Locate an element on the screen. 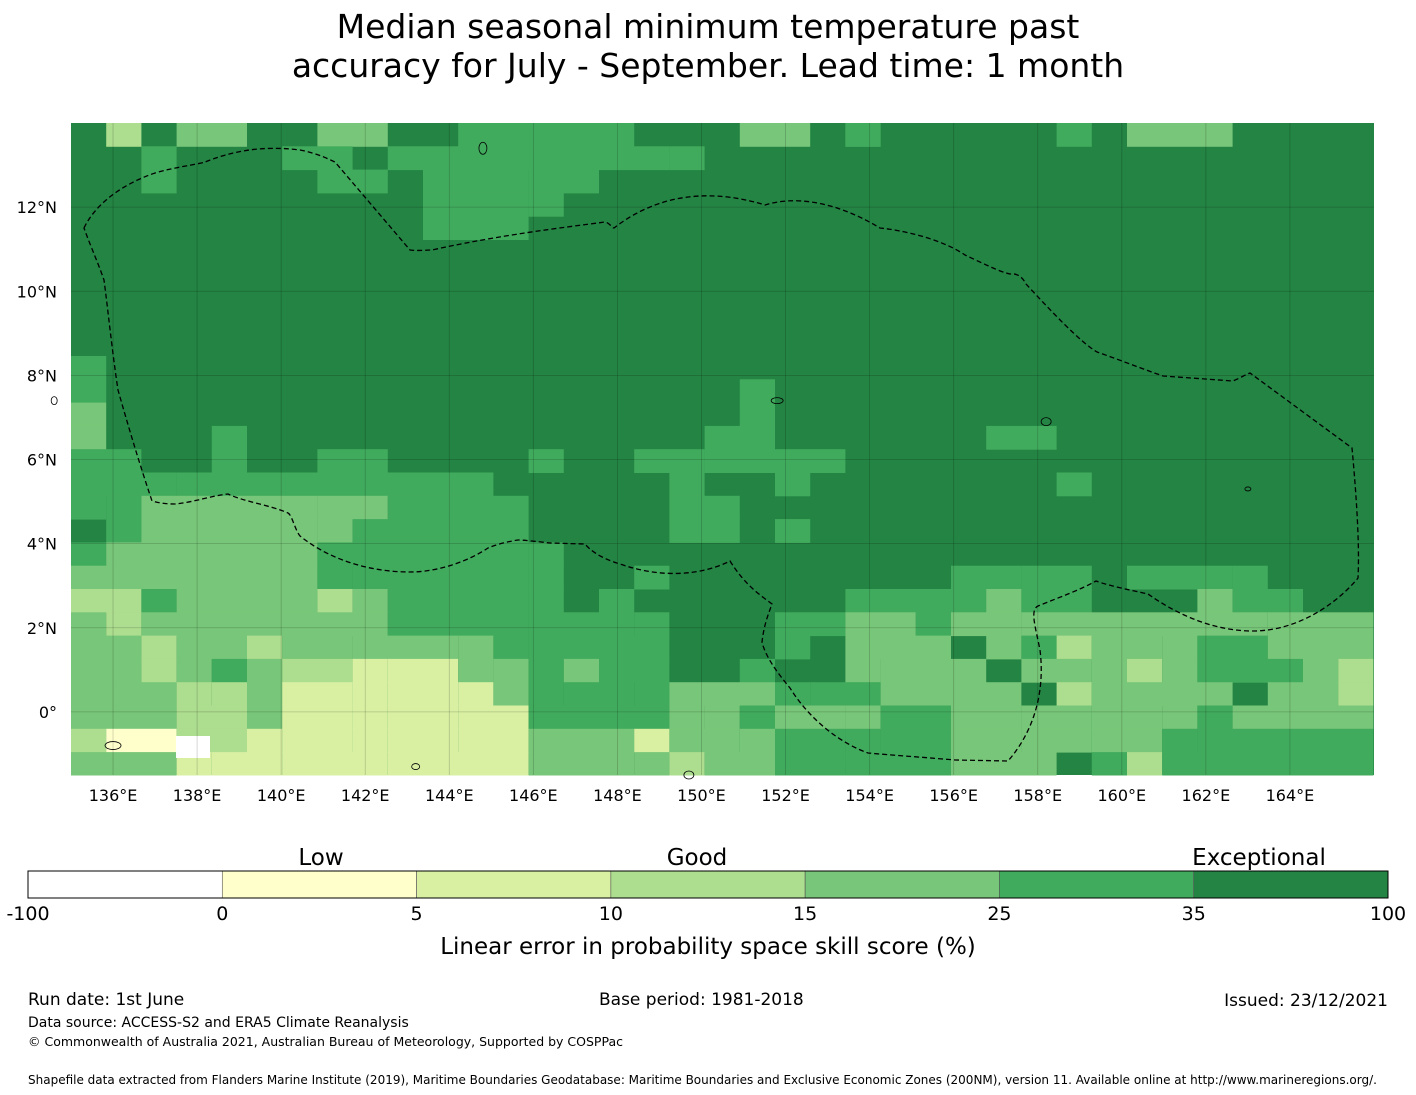 The height and width of the screenshot is (1095, 1416). y-tick-label: 0° is located at coordinates (48, 712).